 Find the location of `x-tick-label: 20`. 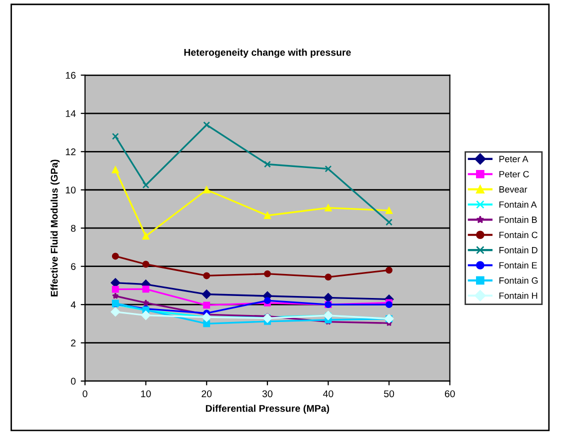

x-tick-label: 20 is located at coordinates (207, 394).